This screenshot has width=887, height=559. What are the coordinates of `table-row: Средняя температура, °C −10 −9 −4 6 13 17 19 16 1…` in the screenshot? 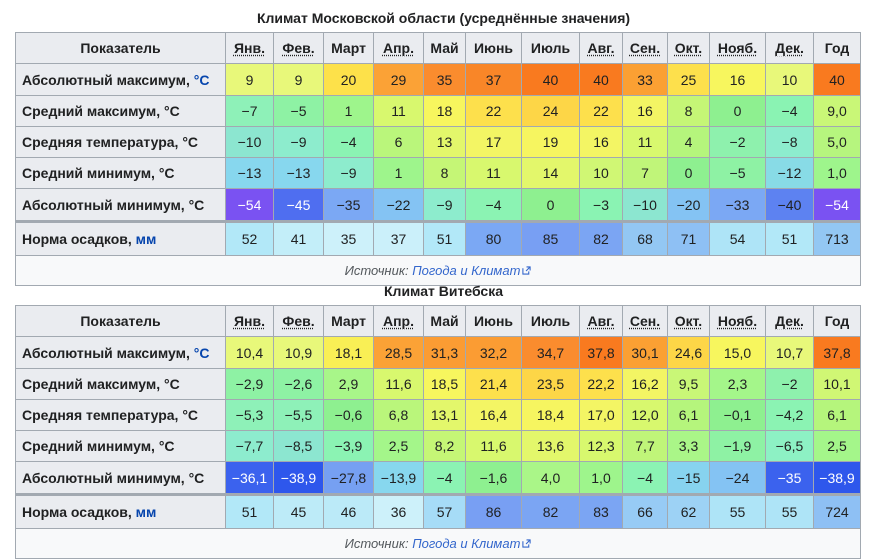 It's located at (438, 142).